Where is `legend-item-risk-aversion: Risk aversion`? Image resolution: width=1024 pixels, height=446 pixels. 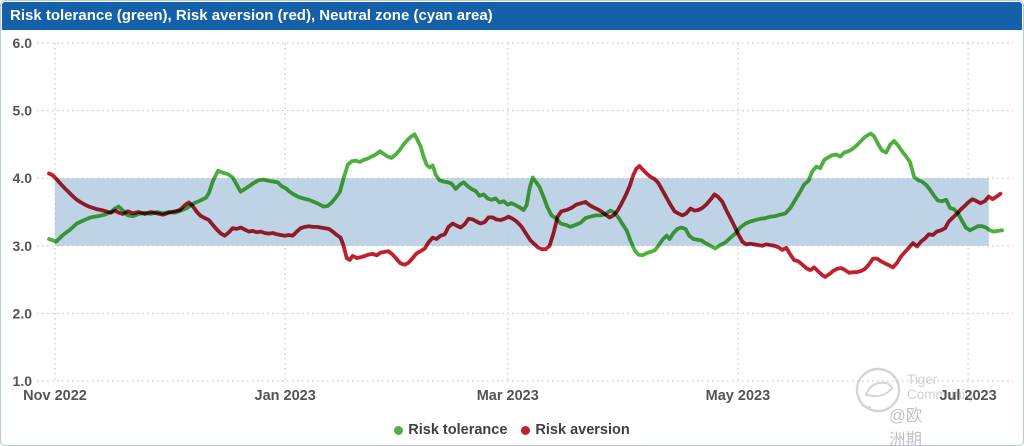 legend-item-risk-aversion: Risk aversion is located at coordinates (575, 430).